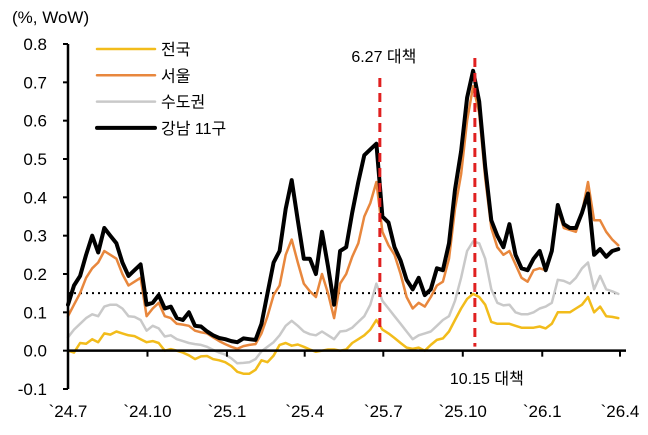  I want to click on x-tick-label: `25.4, so click(304, 411).